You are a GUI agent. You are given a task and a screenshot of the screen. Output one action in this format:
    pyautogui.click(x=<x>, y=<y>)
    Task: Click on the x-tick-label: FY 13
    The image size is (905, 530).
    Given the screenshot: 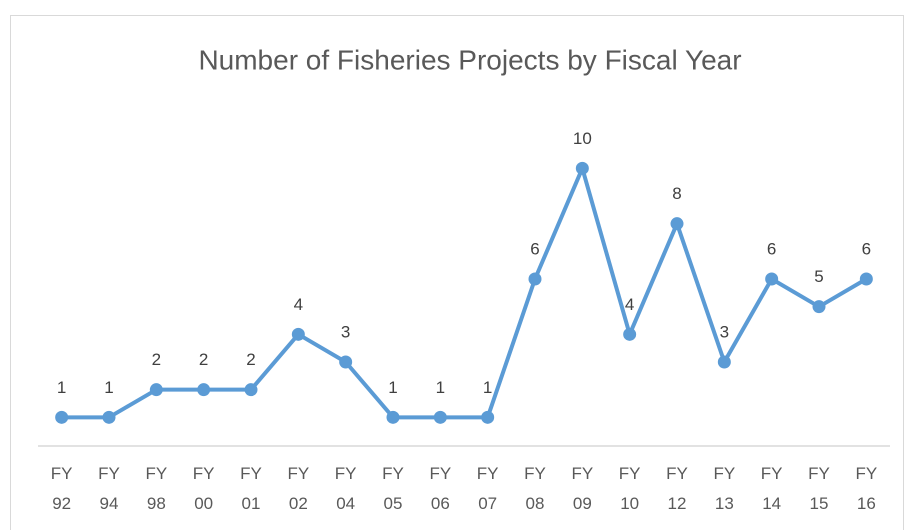 What is the action you would take?
    pyautogui.click(x=724, y=488)
    